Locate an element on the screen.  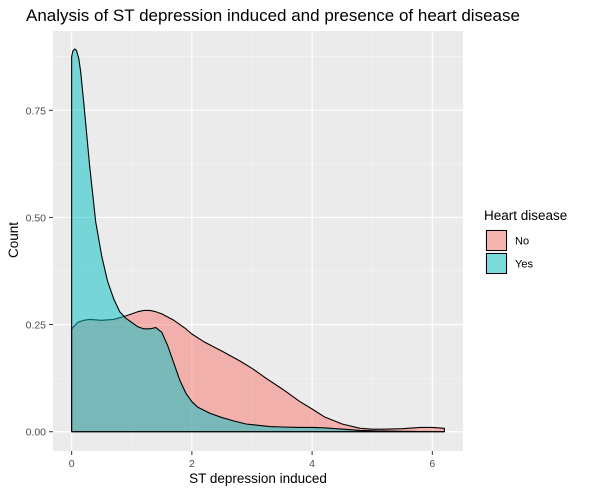
y-axis: 0.00 0.25 0.50 0.75 is located at coordinates (39, 272).